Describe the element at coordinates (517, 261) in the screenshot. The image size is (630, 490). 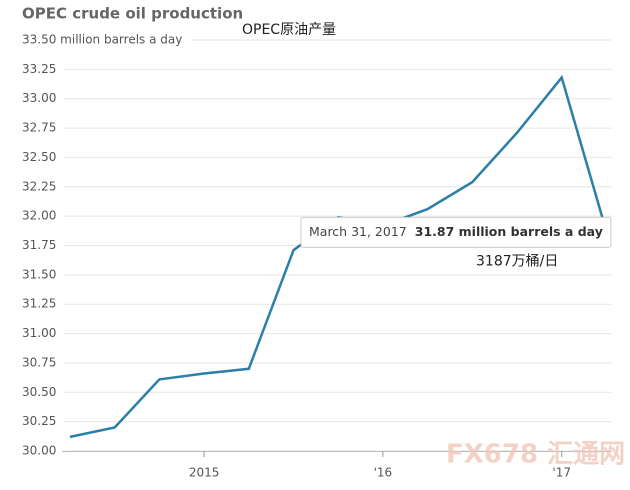
I see `annotation: 3187万桶/日` at that location.